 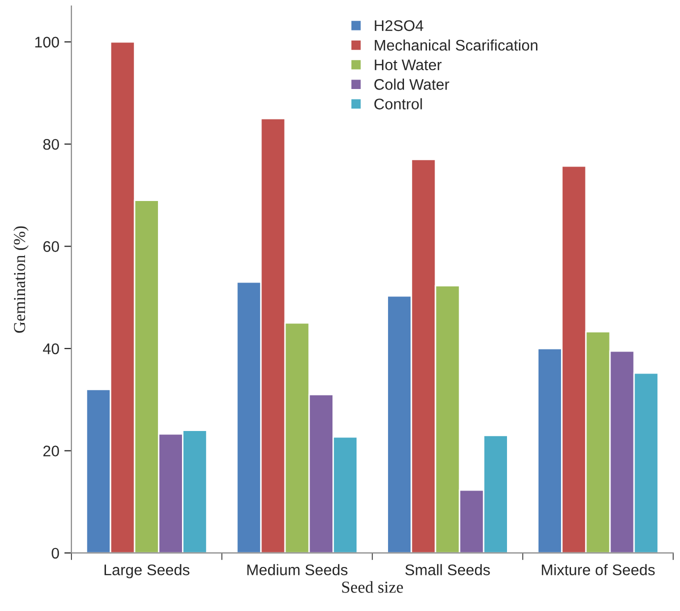 What do you see at coordinates (47, 42) in the screenshot?
I see `y-tick-label: 100` at bounding box center [47, 42].